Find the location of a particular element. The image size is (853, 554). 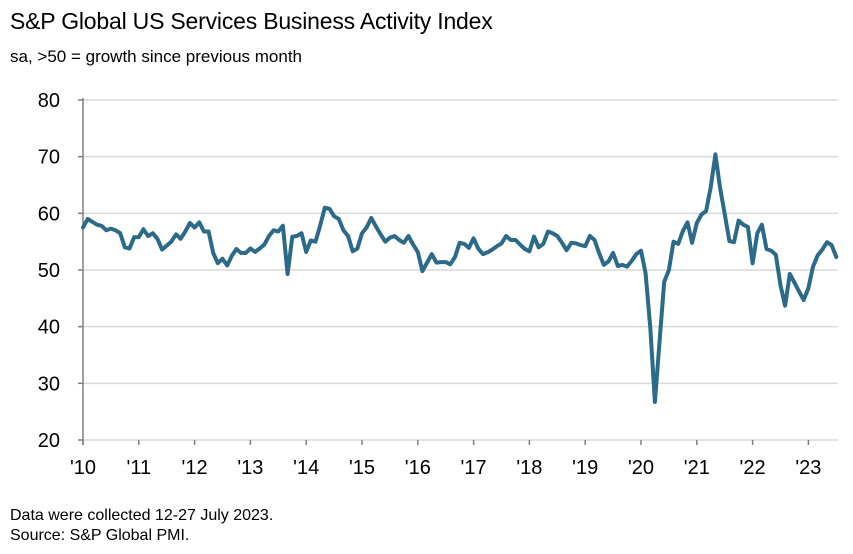

chart-subtitle: sa, >50 = growth since previous month is located at coordinates (156, 56).